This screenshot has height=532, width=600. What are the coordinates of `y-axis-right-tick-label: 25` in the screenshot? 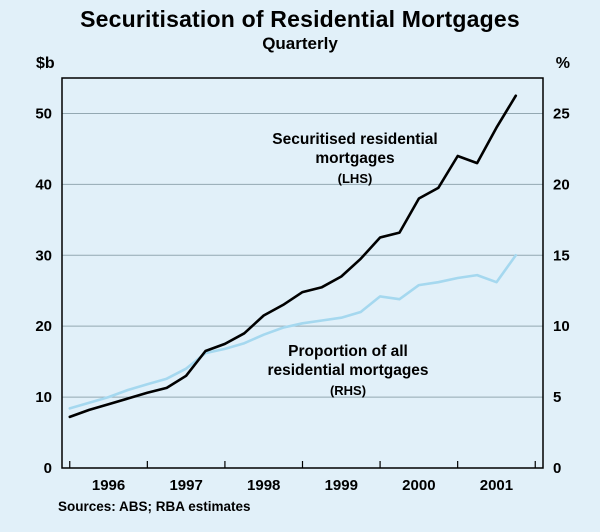 It's located at (561, 113).